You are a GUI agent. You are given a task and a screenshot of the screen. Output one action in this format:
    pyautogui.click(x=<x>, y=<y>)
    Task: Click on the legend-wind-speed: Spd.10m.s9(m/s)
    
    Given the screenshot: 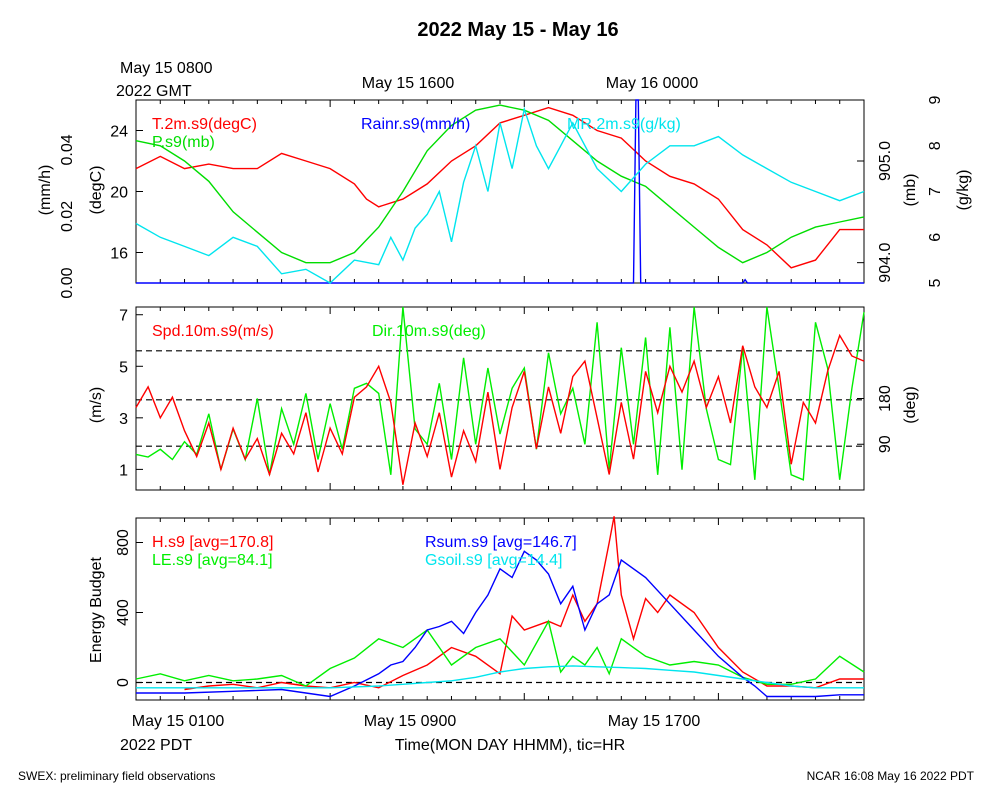 What is the action you would take?
    pyautogui.click(x=213, y=331)
    